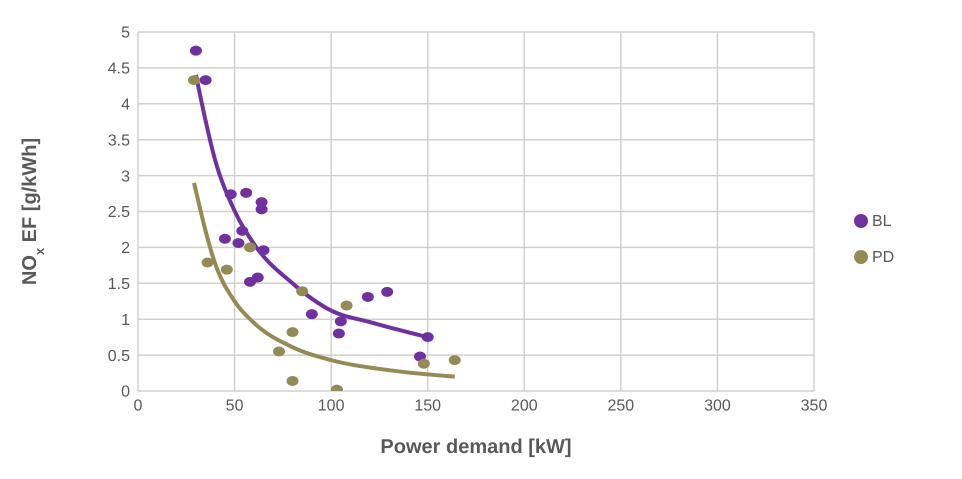 This screenshot has width=962, height=479. I want to click on y-tick-label: 2, so click(125, 249).